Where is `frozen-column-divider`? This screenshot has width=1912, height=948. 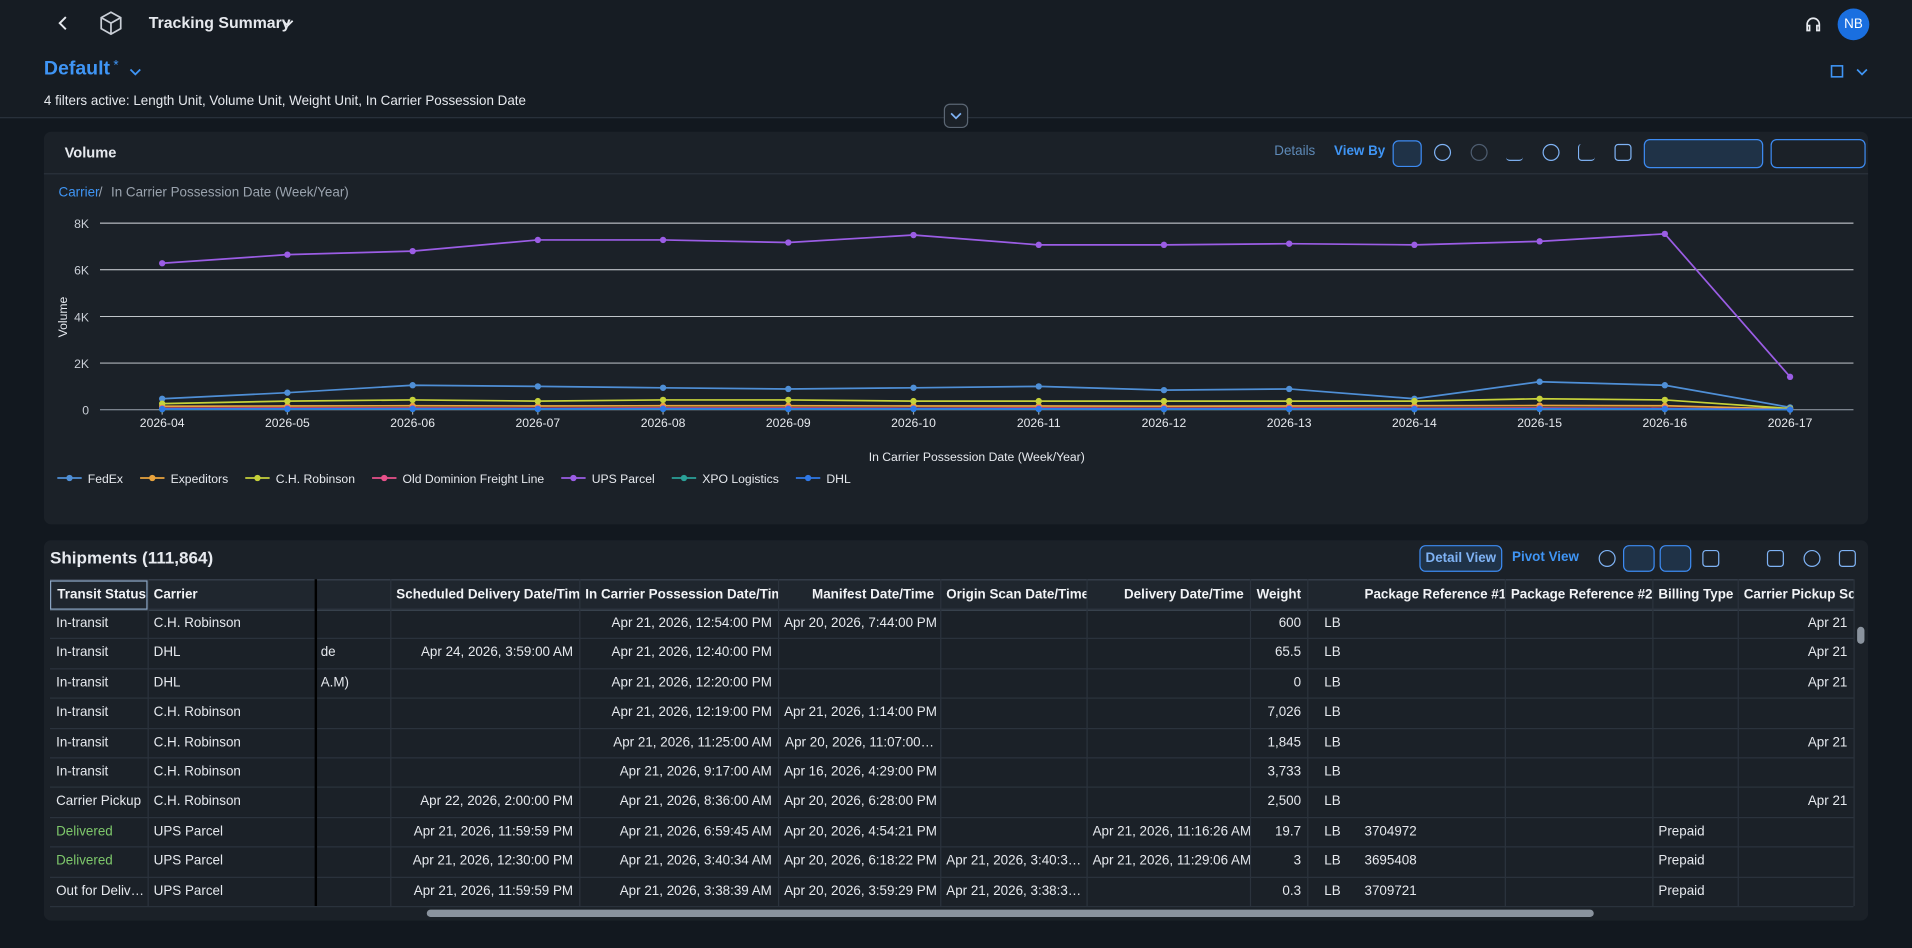 frozen-column-divider is located at coordinates (316, 743).